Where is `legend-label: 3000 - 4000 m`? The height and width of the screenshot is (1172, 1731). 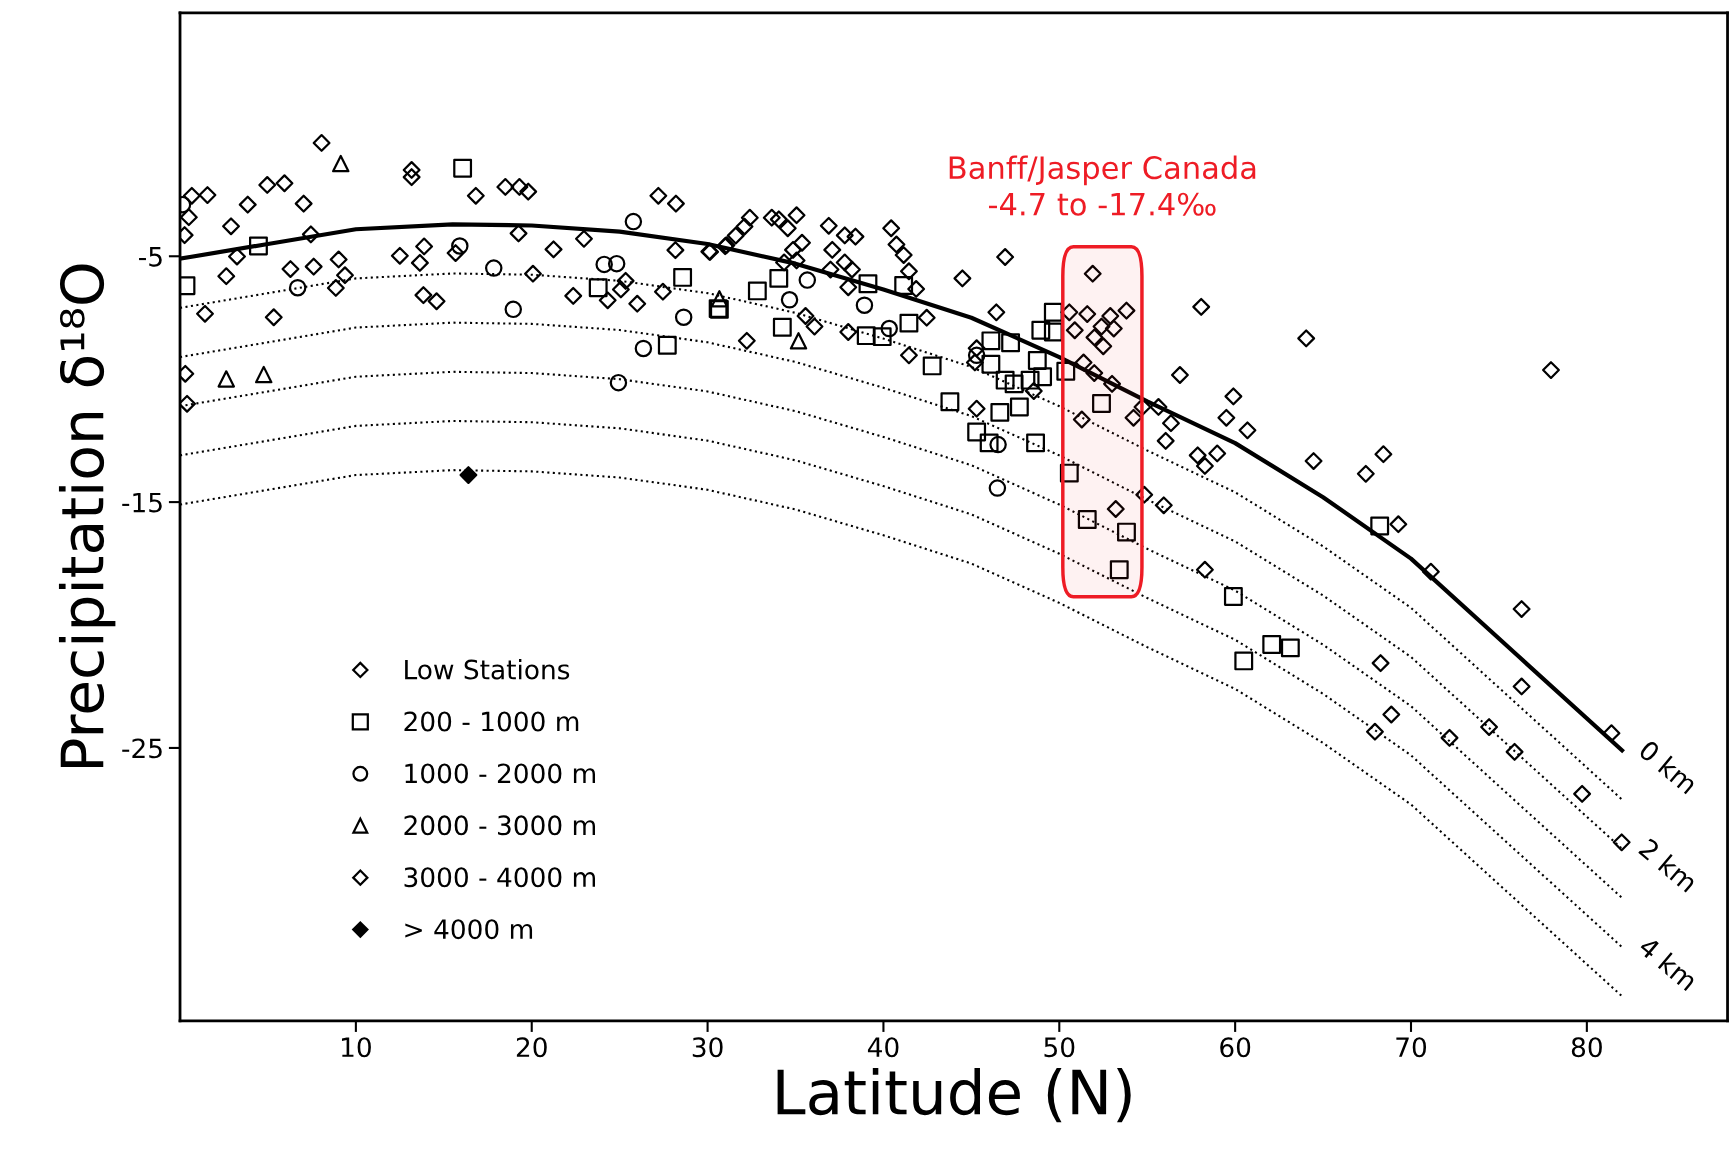
legend-label: 3000 - 4000 m is located at coordinates (500, 877).